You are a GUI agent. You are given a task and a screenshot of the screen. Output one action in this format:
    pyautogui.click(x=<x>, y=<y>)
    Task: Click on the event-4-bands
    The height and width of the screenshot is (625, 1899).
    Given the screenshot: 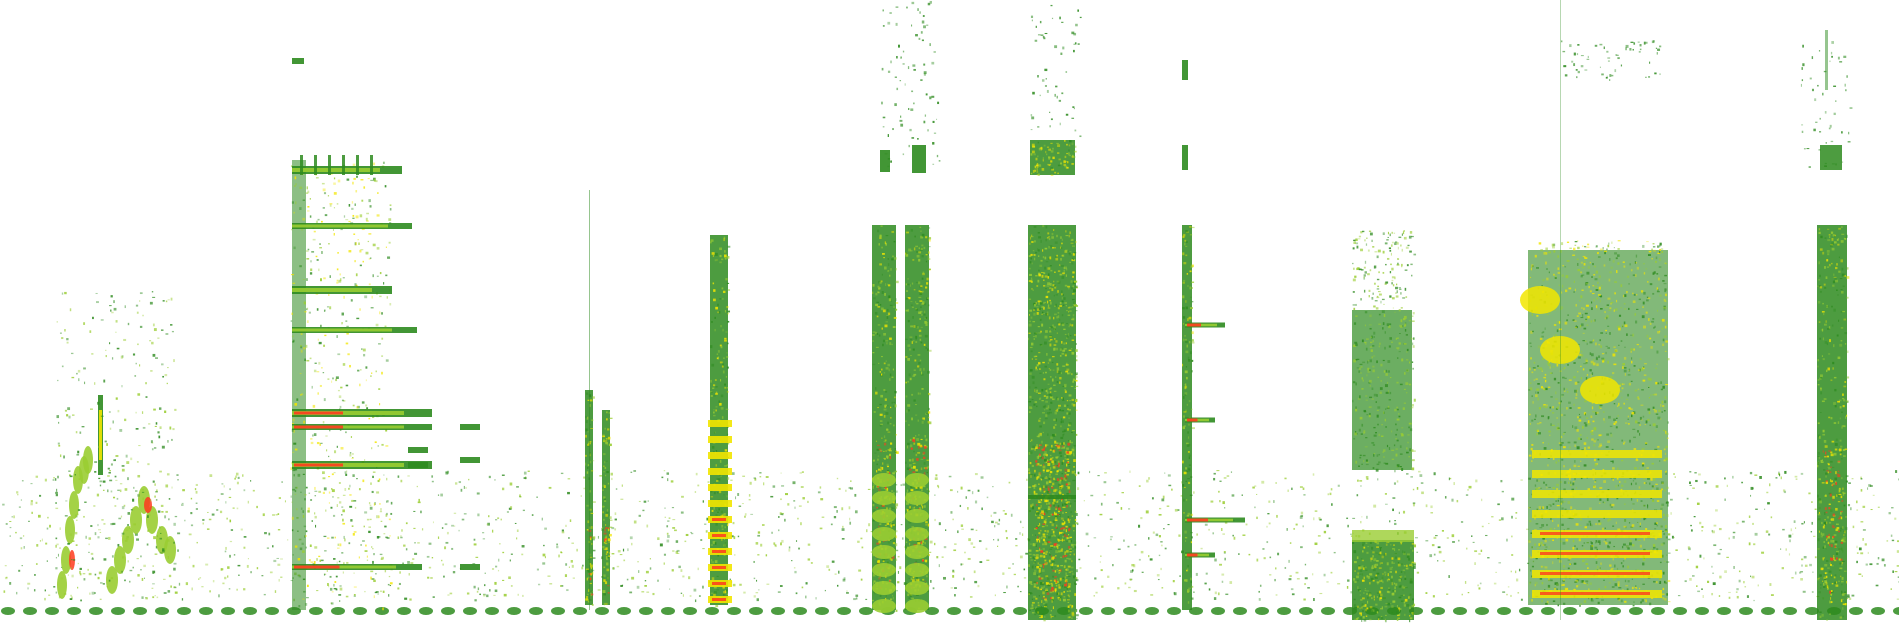 What is the action you would take?
    pyautogui.click(x=720, y=421)
    